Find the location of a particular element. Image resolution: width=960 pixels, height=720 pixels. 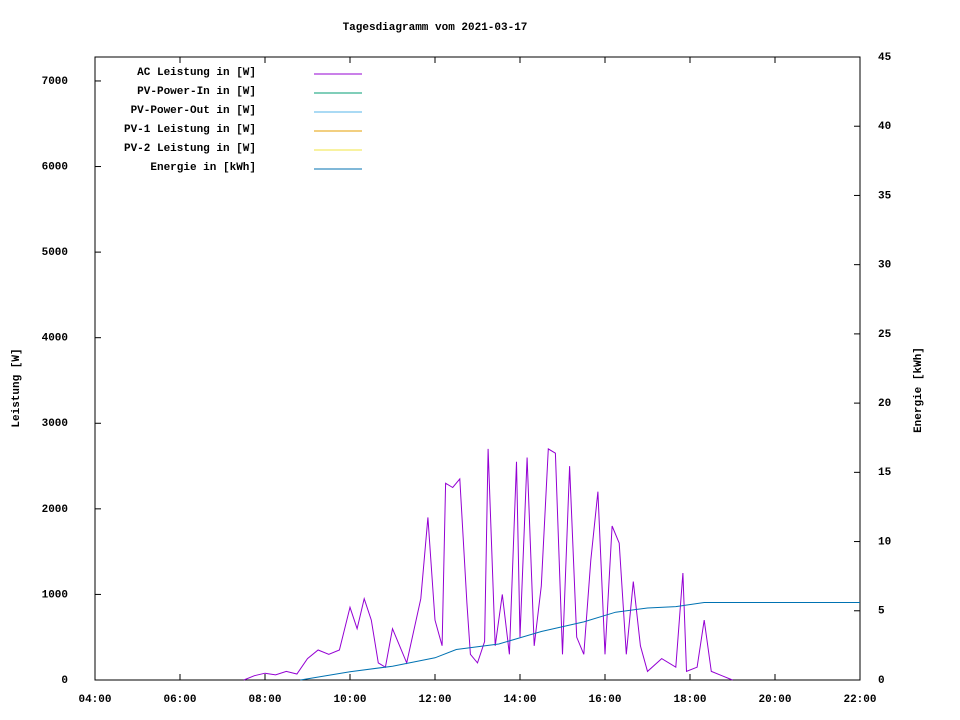

y-tick-label: 1000 is located at coordinates (55, 595).